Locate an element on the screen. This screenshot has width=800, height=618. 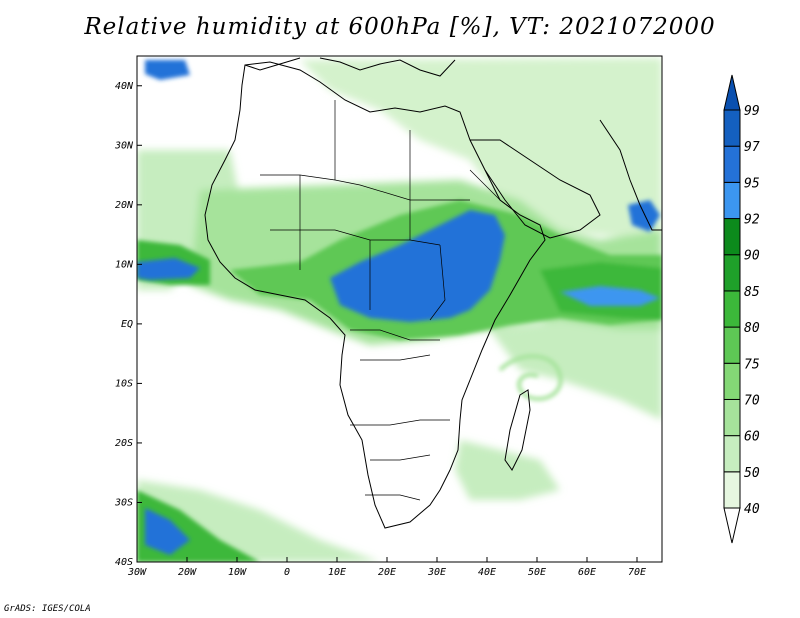
lon-tick-label: 10W is located at coordinates (237, 572).